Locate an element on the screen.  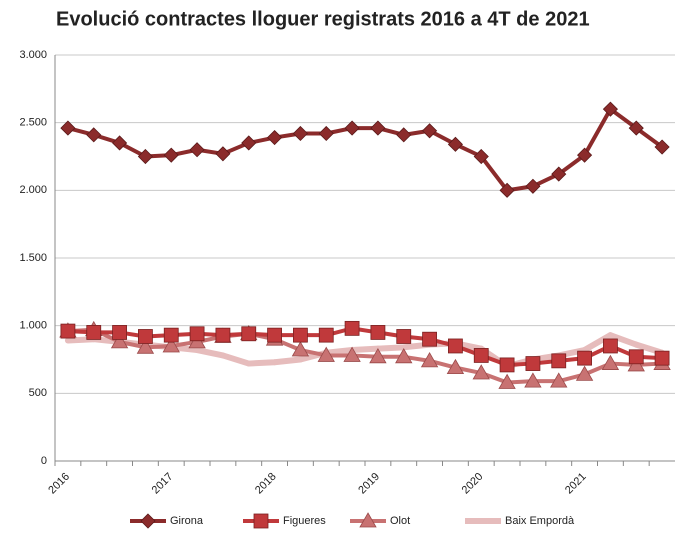
x-tick-label: 2020 is located at coordinates (473, 484).